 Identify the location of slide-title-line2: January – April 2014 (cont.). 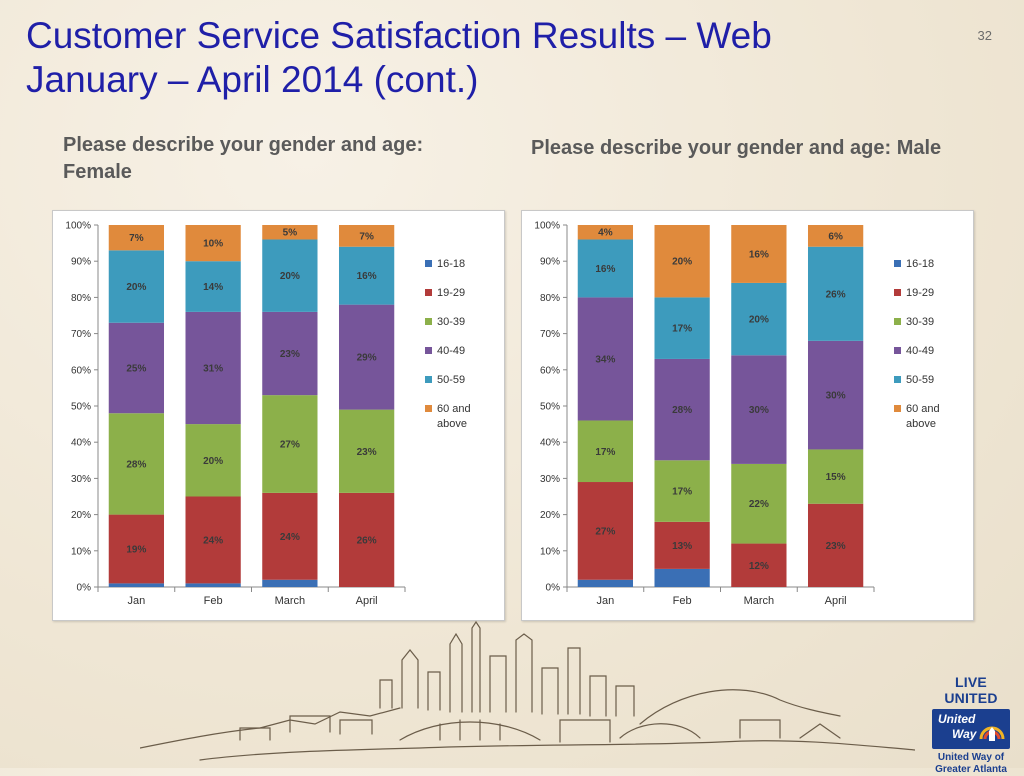
(252, 79).